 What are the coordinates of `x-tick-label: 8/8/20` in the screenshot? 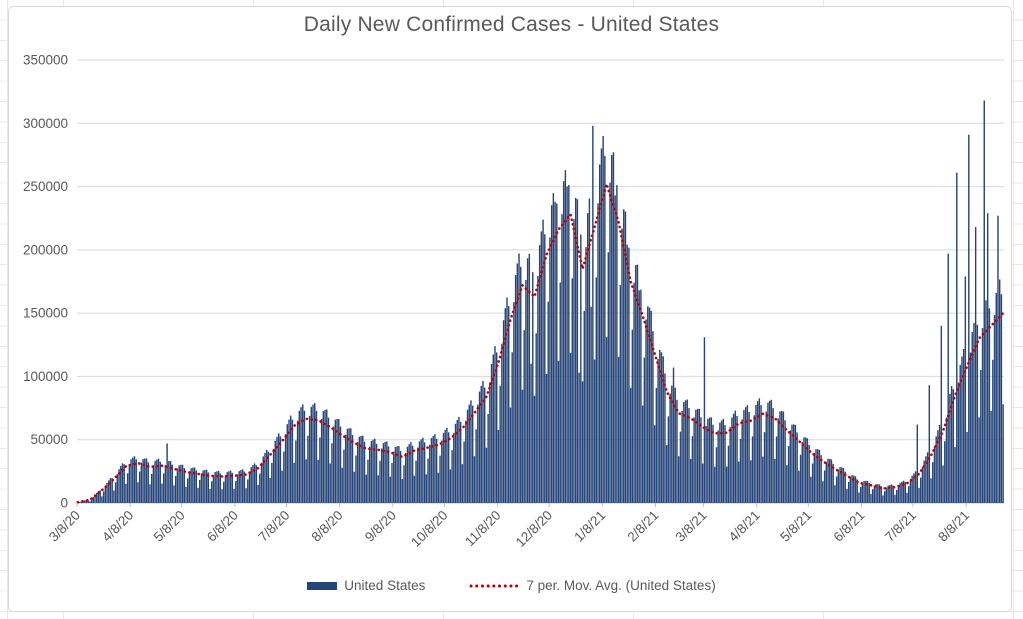 It's located at (327, 526).